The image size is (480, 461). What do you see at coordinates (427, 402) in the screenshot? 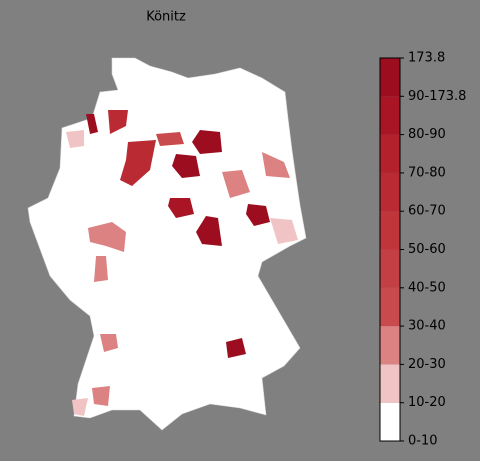
I see `colorbar-label: 10-20` at bounding box center [427, 402].